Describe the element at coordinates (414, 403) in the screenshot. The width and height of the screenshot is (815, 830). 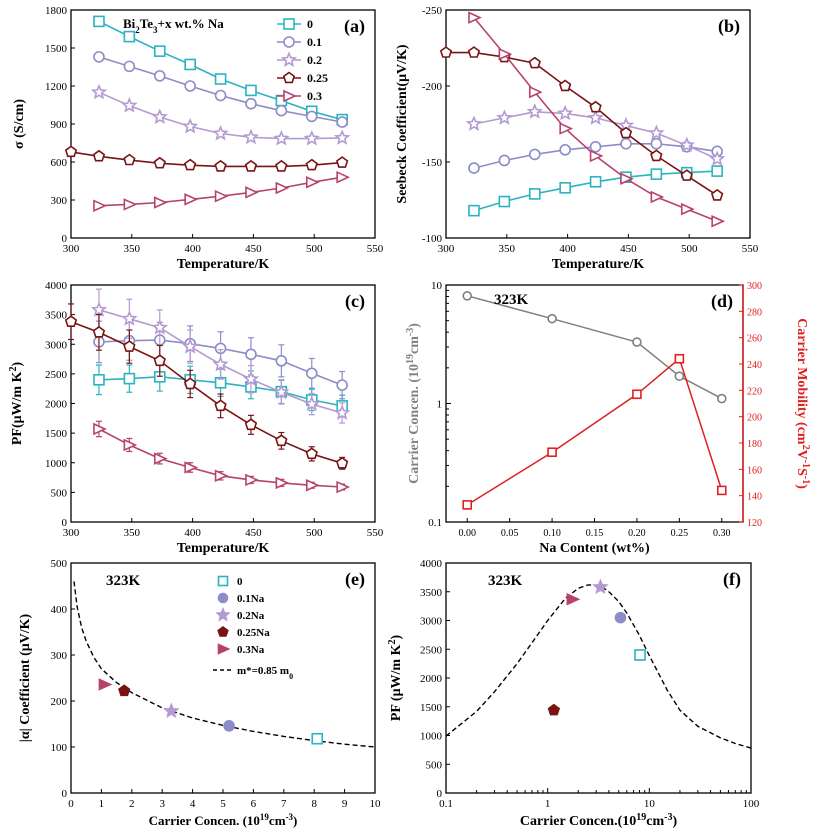
I see `y-axis-label-left: Carrier Concen. (1019cm-3)` at that location.